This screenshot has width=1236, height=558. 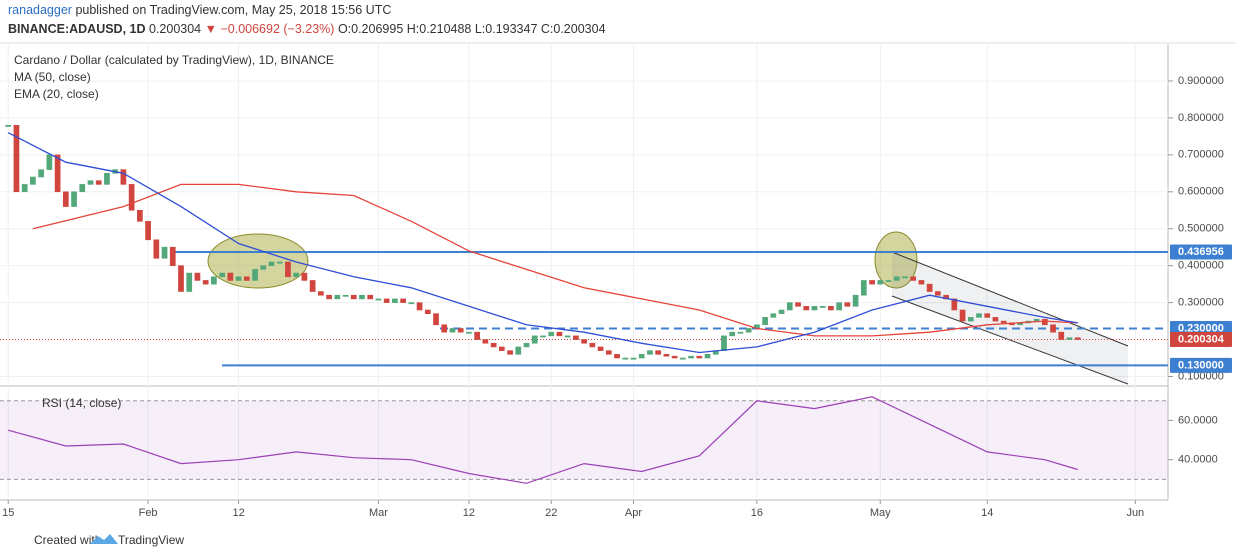 What do you see at coordinates (56, 94) in the screenshot?
I see `legend-ema: EMA (20, close)` at bounding box center [56, 94].